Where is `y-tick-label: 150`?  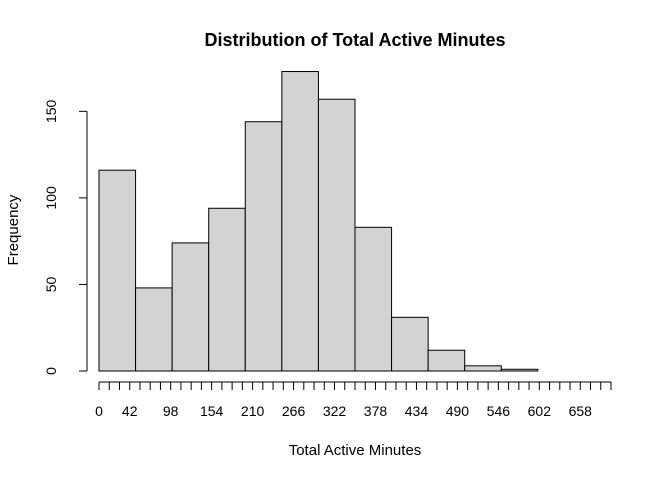 y-tick-label: 150 is located at coordinates (51, 111).